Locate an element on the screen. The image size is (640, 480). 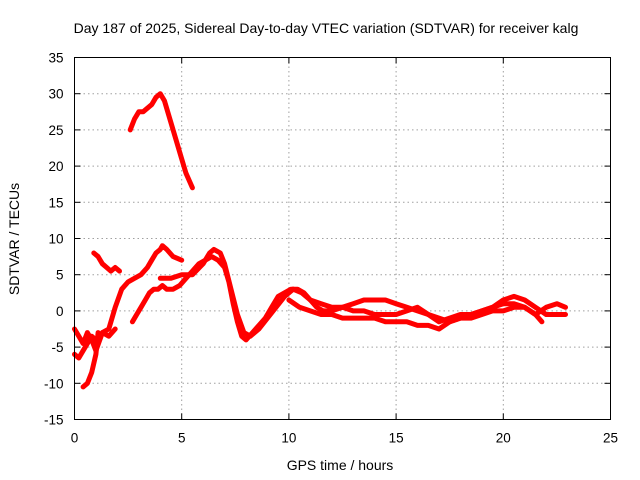
y-tick-label: -5 is located at coordinates (57, 347).